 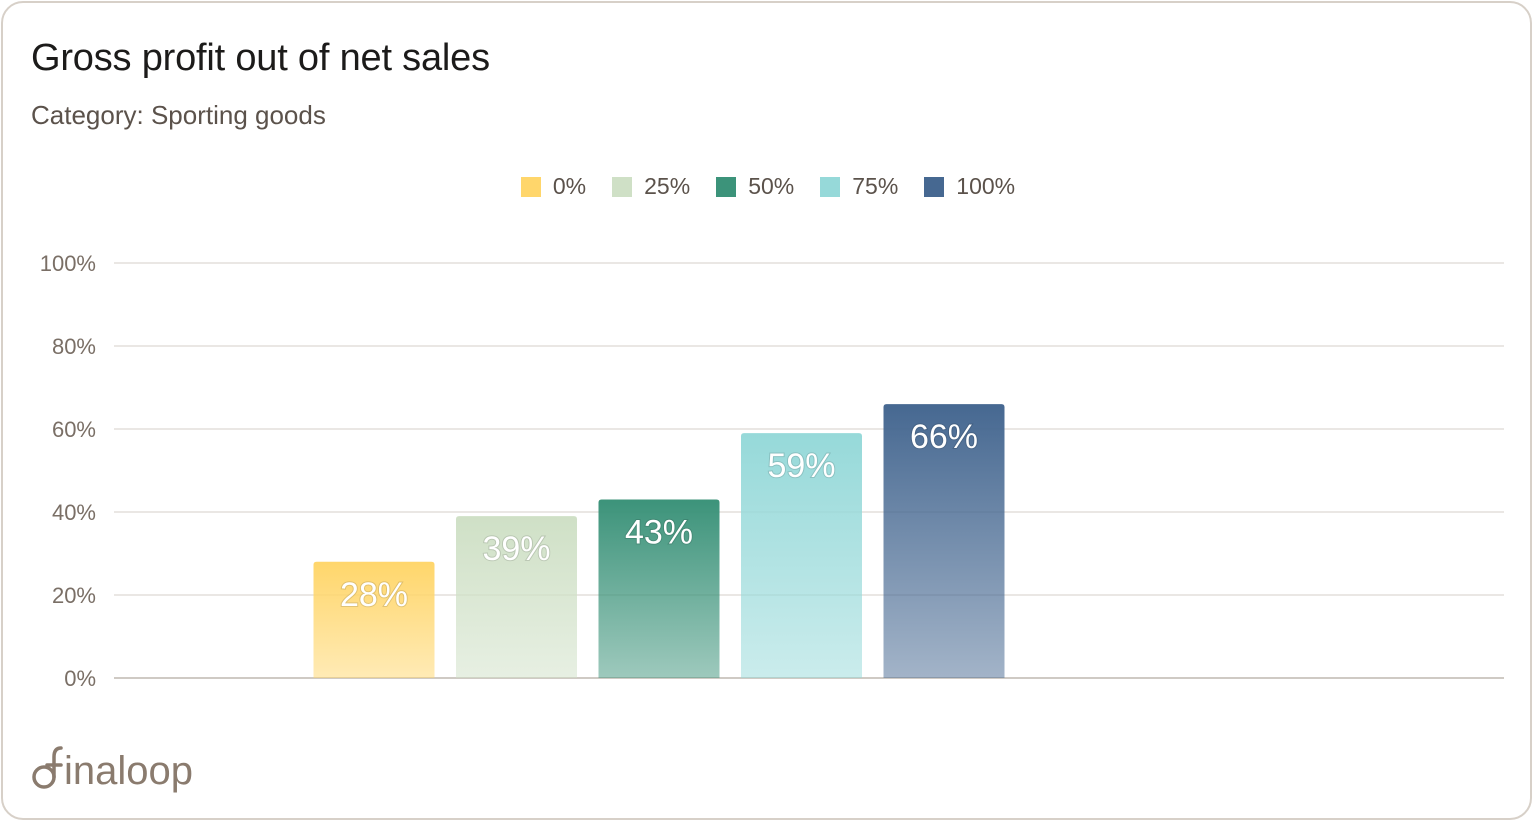 I want to click on bar-value-label: 66%, so click(x=944, y=437).